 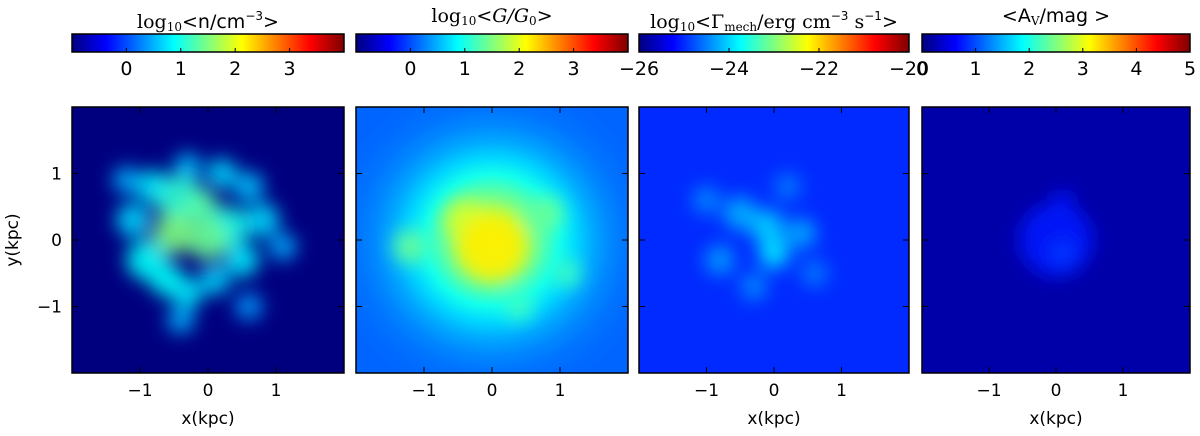 What do you see at coordinates (208, 21) in the screenshot?
I see `colorbar-title-density: log10<n/cm−3>` at bounding box center [208, 21].